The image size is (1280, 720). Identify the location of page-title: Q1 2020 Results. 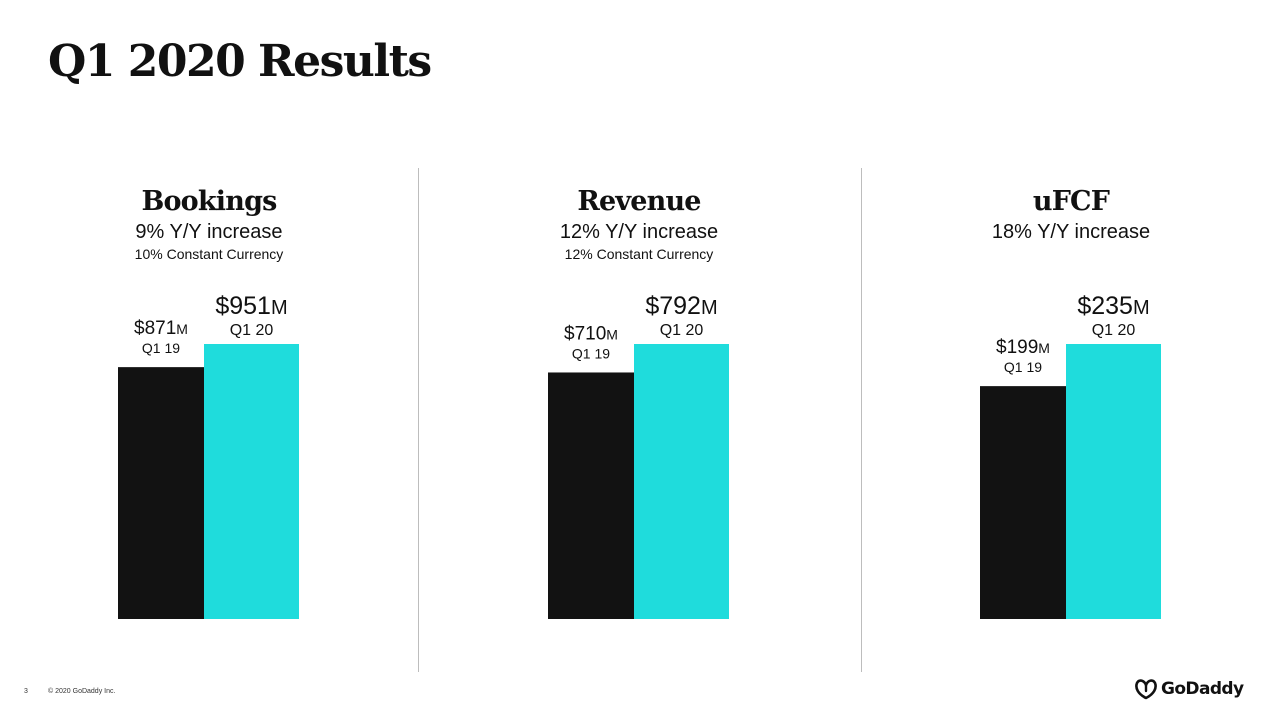
(240, 61).